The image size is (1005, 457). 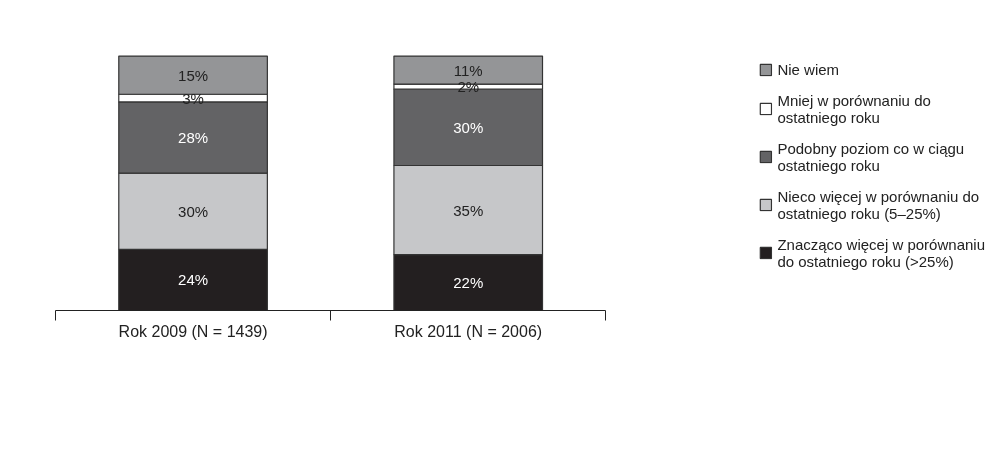 I want to click on data-label: 35%, so click(x=468, y=210).